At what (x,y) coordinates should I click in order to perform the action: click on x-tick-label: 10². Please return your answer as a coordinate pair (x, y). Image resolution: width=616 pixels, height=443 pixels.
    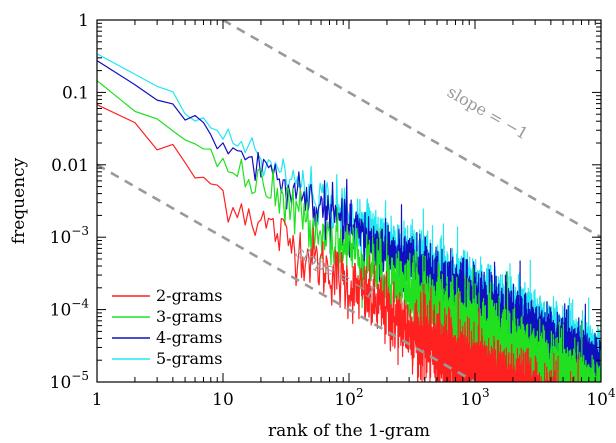
    Looking at the image, I should click on (348, 398).